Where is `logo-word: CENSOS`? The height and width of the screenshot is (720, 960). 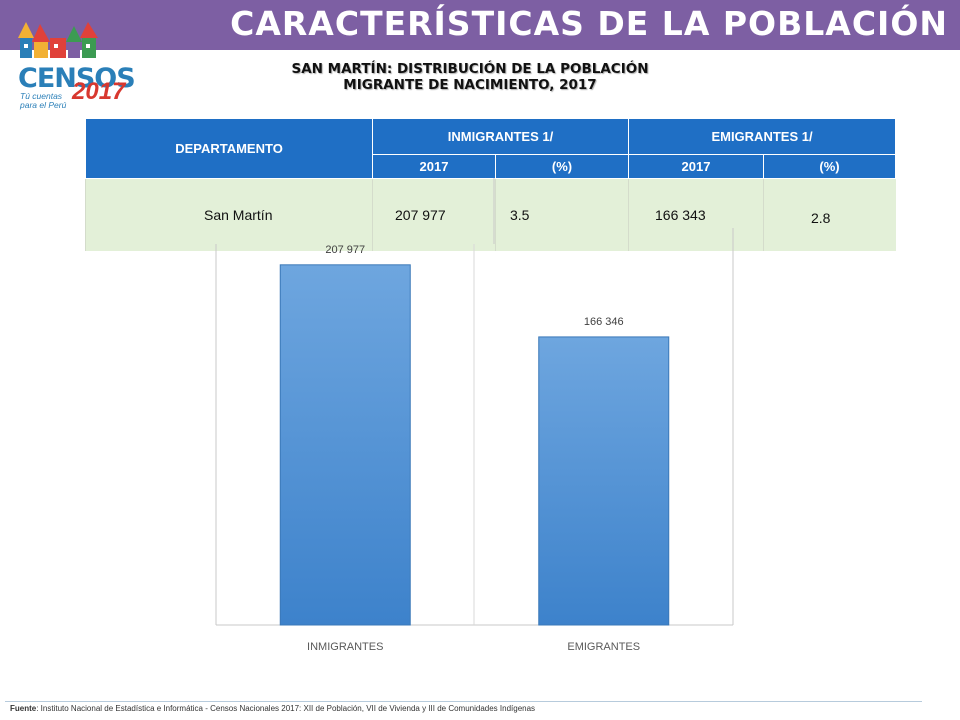 logo-word: CENSOS is located at coordinates (77, 78).